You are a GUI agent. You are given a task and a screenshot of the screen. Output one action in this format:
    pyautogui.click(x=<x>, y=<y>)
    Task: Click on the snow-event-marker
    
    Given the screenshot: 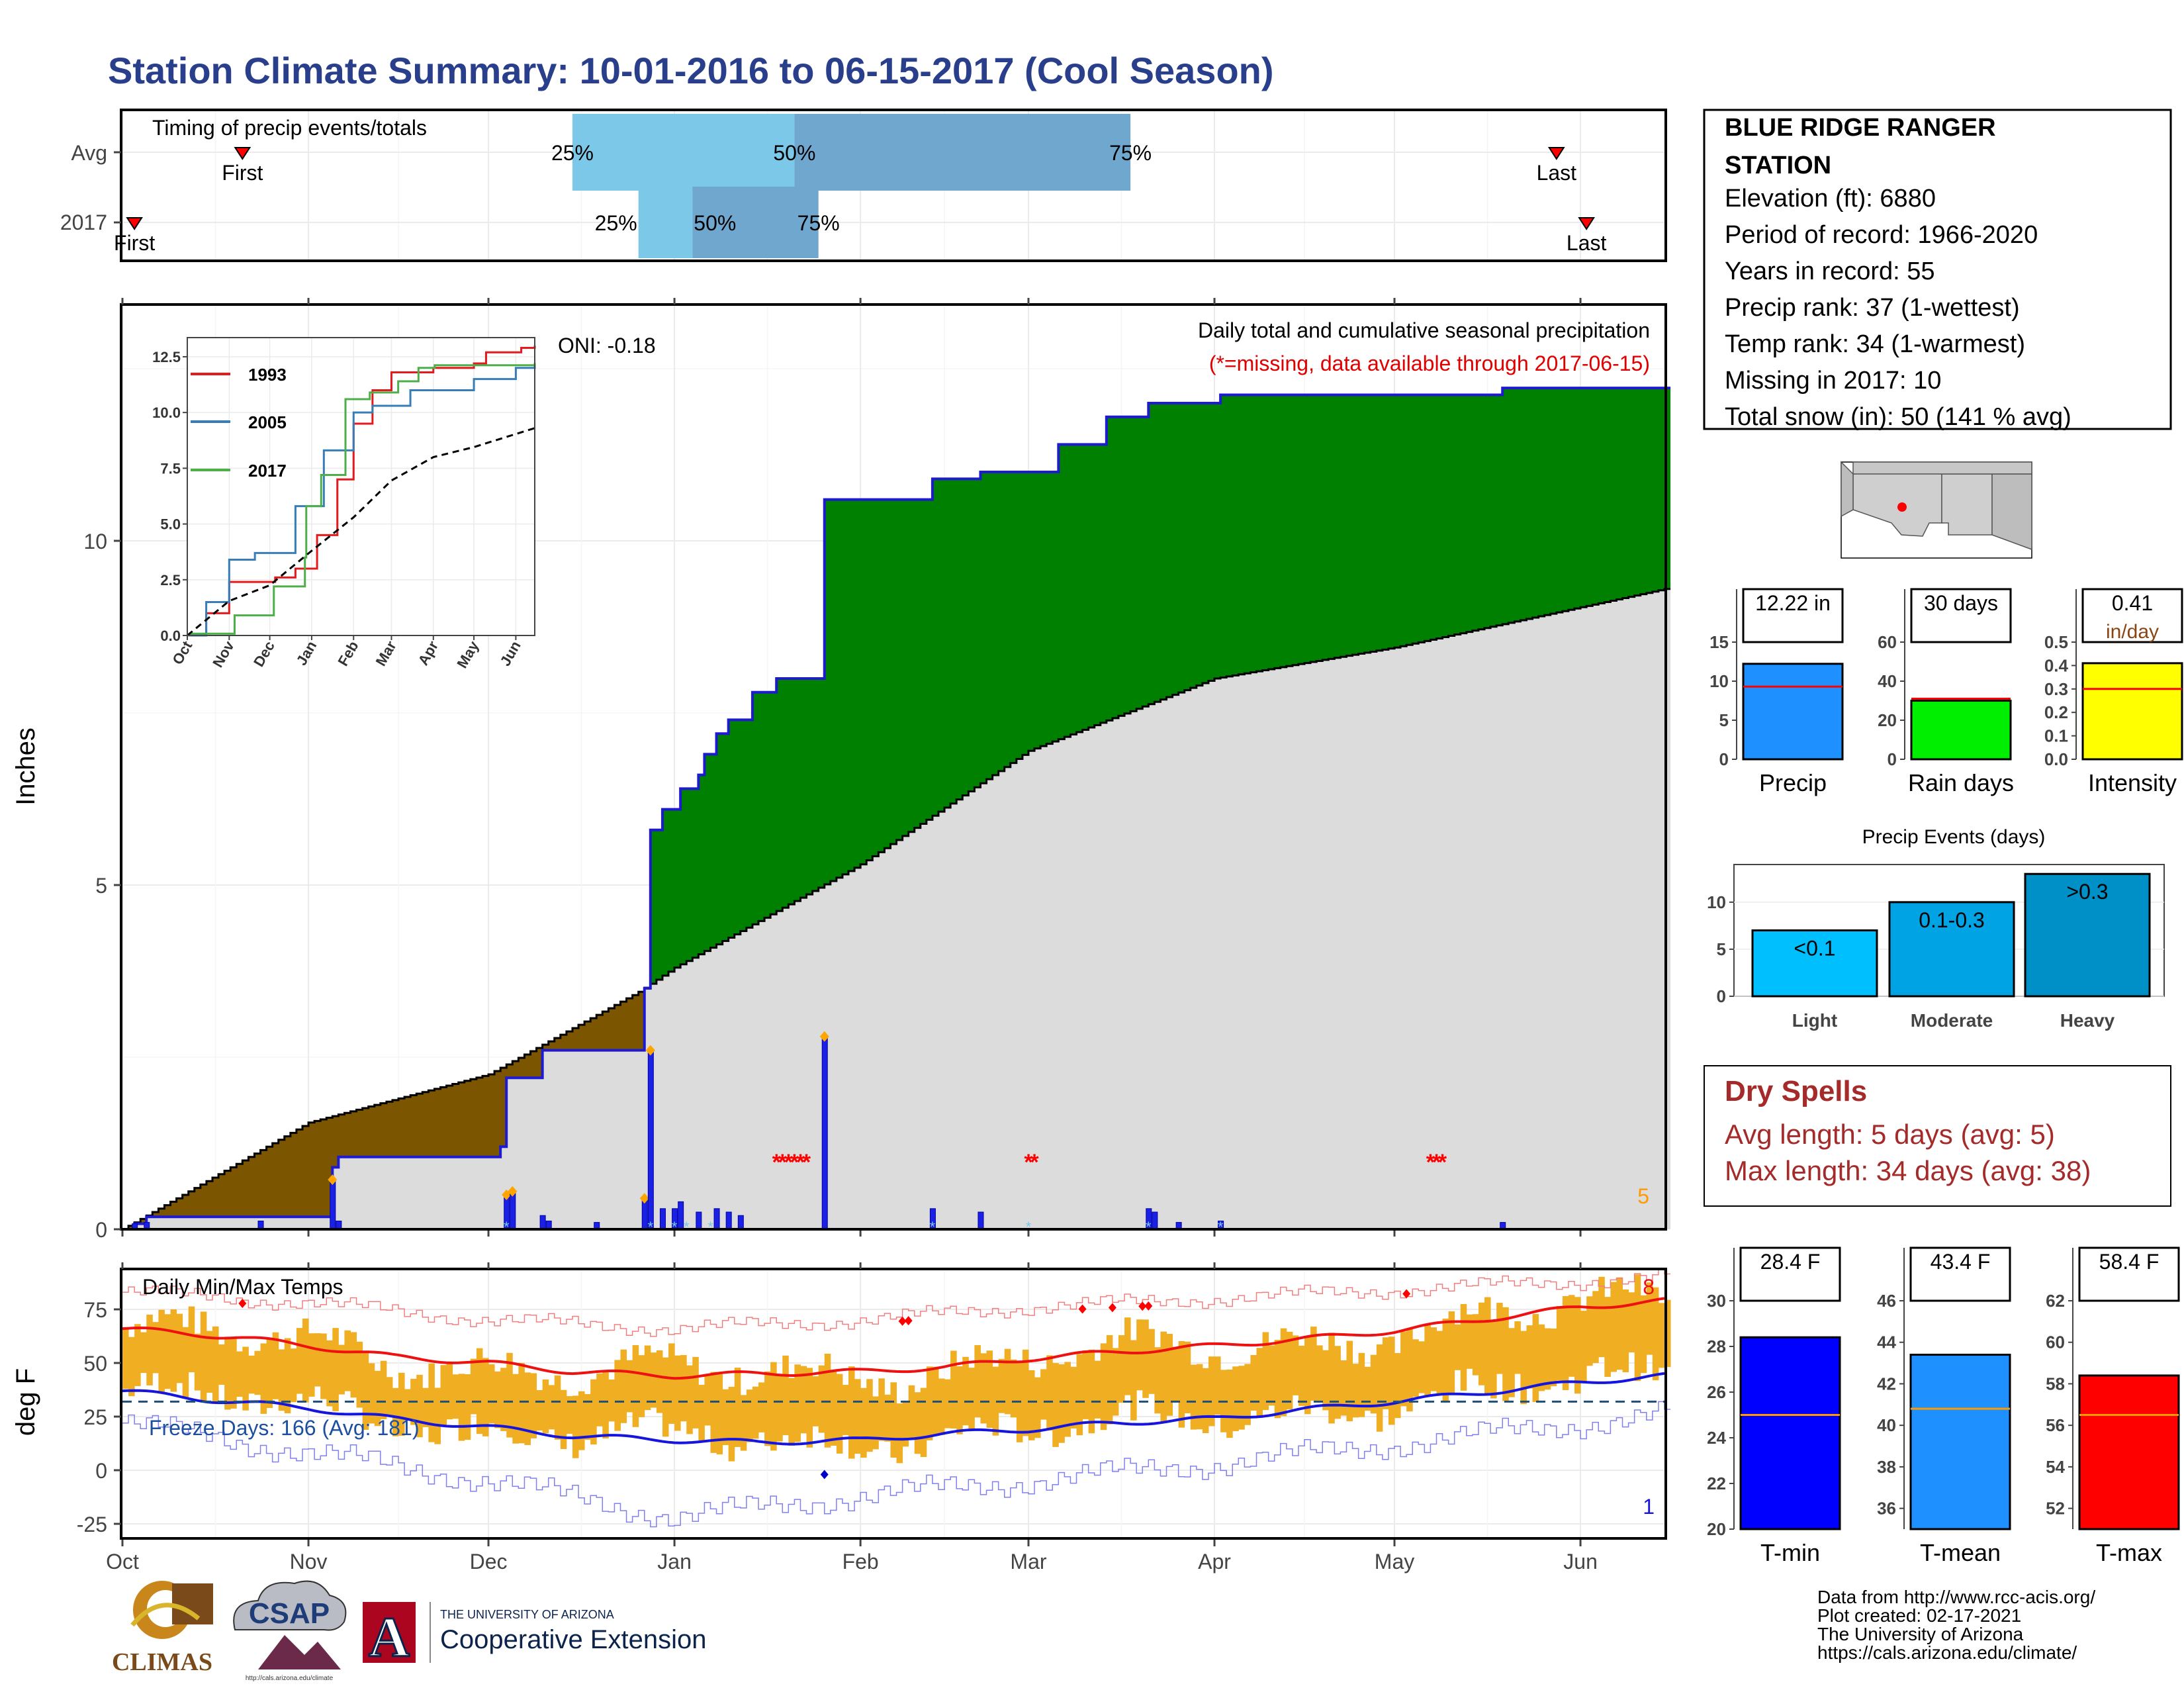 What is the action you would take?
    pyautogui.click(x=513, y=1191)
    